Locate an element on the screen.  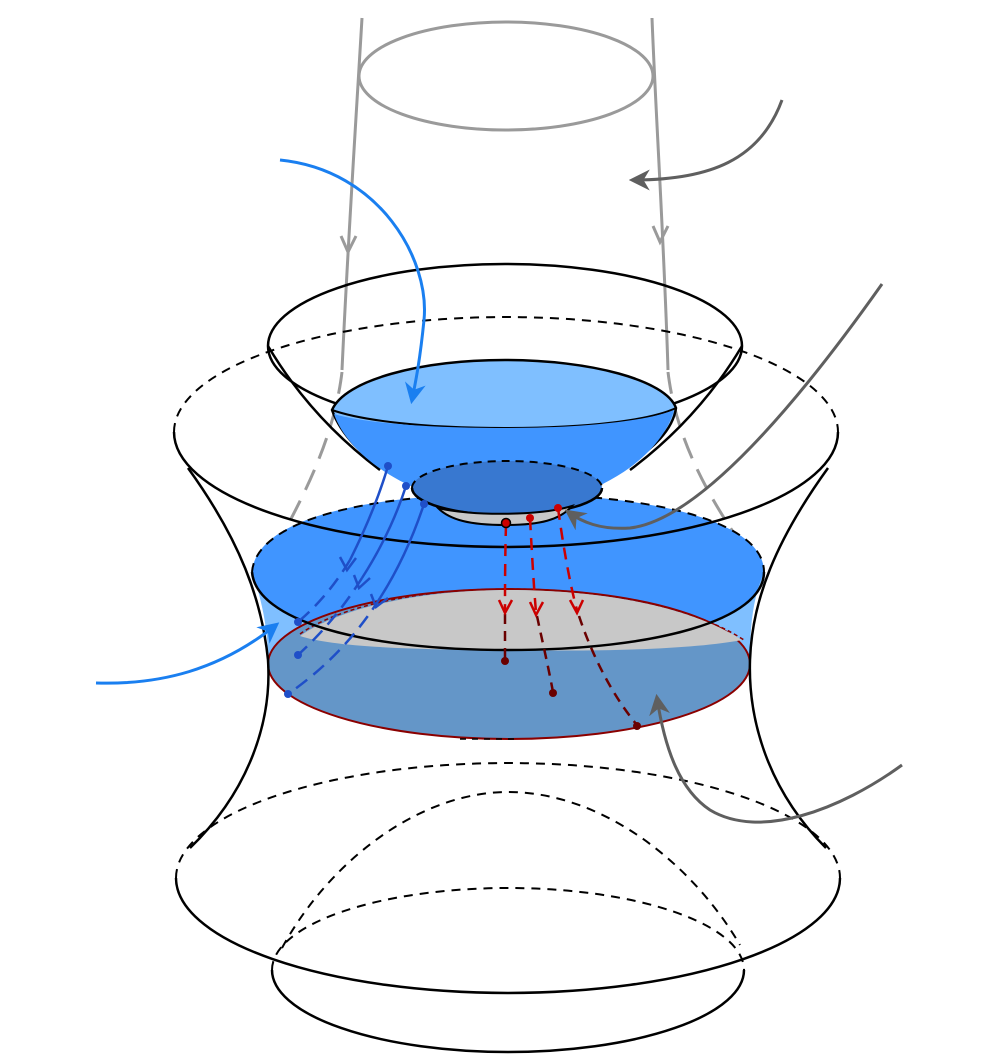
tube-top-ellipse is located at coordinates (506, 76).